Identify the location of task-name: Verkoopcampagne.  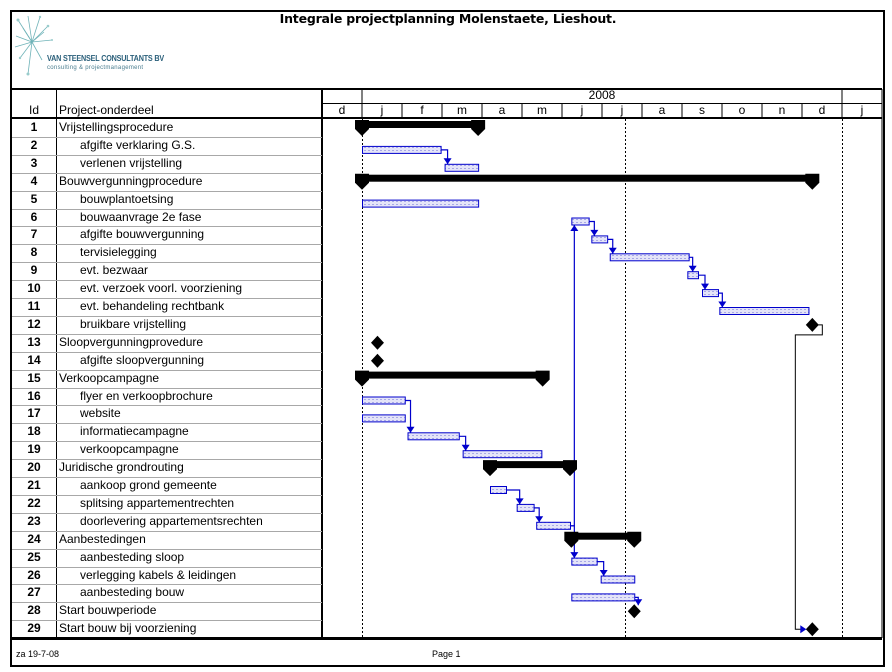
(109, 377).